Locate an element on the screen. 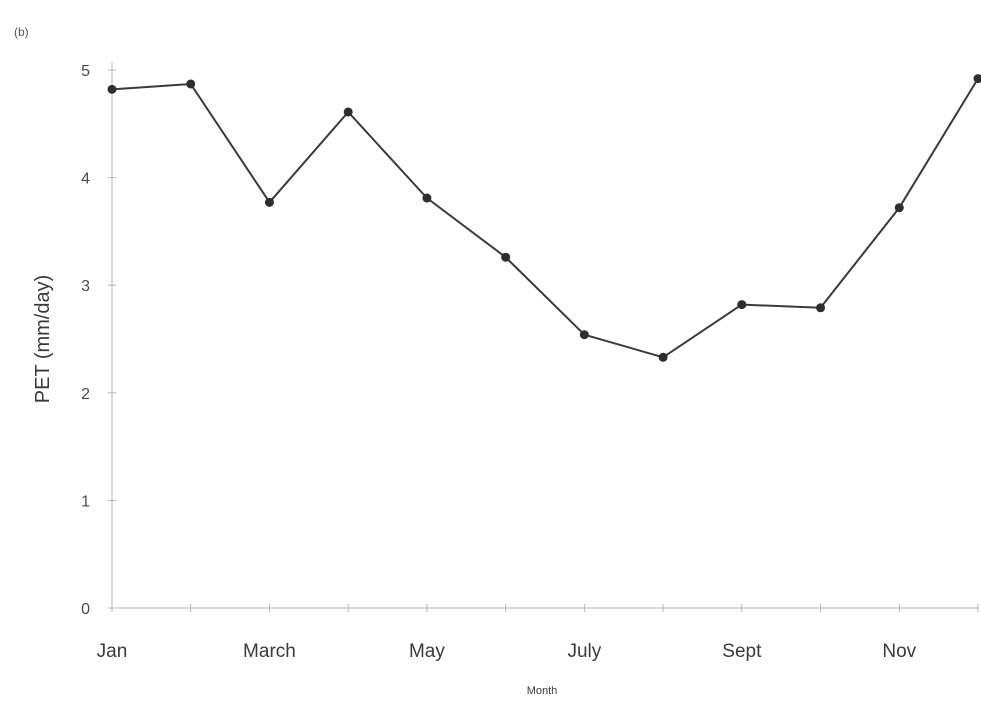  x-tick-label: May is located at coordinates (427, 651).